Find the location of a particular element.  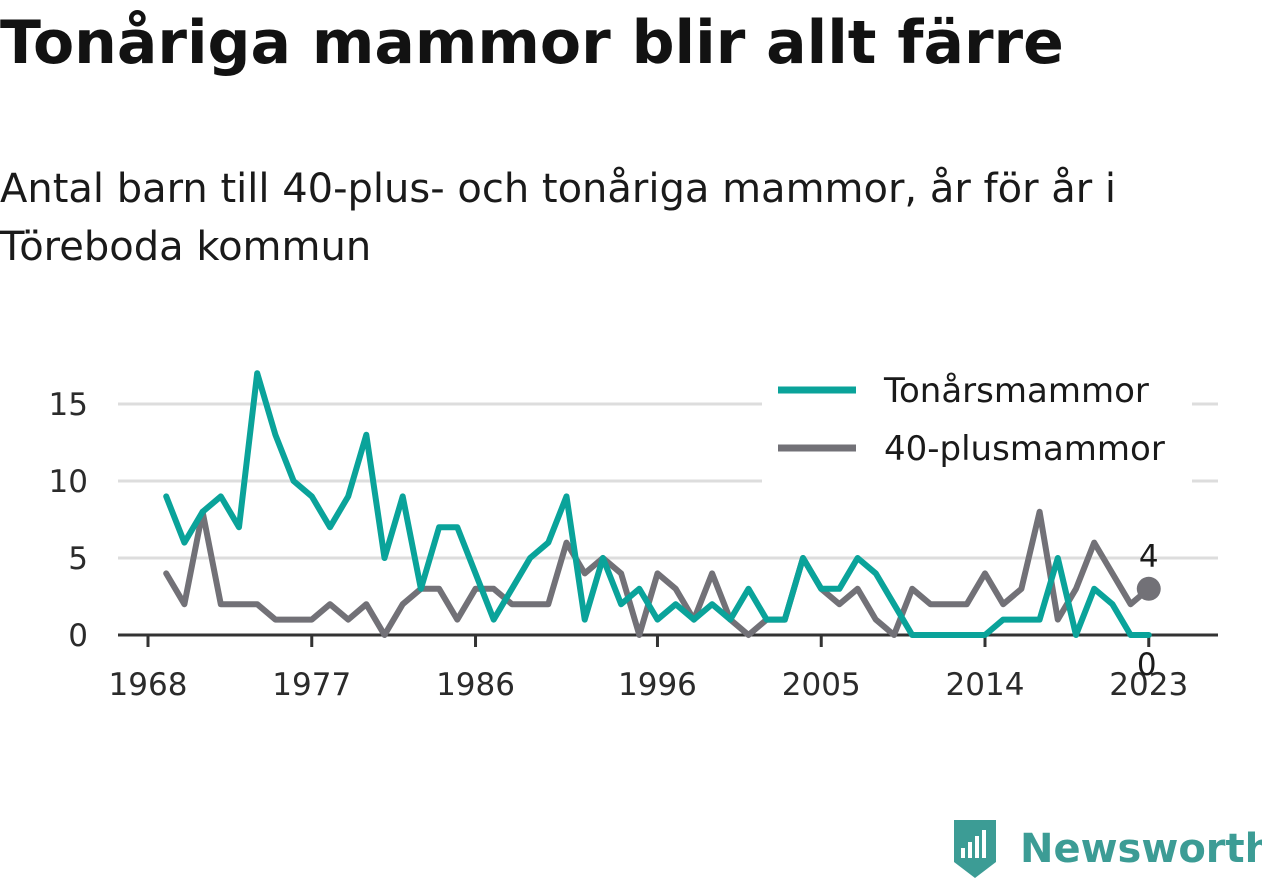

legend-label: 40-plusmammor is located at coordinates (1024, 449).